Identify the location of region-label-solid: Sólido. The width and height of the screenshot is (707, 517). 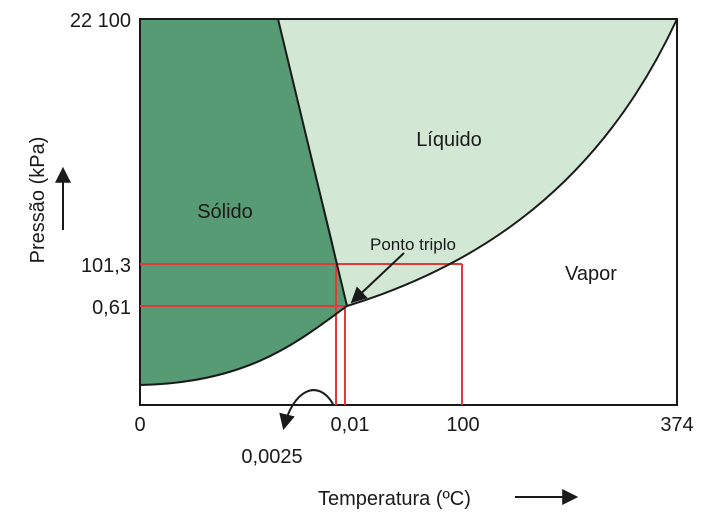
(225, 212).